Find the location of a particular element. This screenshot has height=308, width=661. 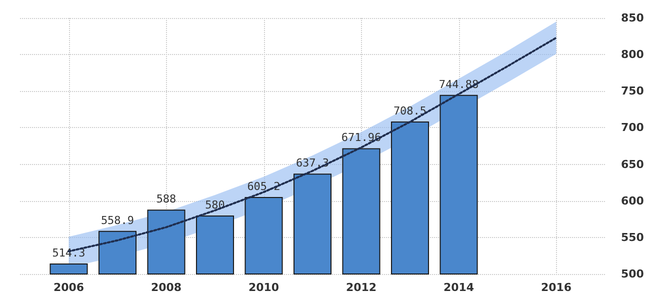

x-tick-label: 2010 is located at coordinates (264, 287).